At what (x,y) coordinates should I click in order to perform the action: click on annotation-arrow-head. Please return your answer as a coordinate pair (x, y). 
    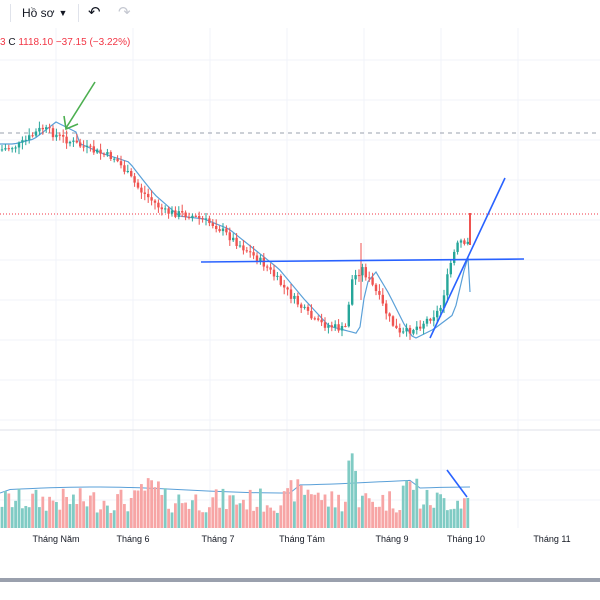
    Looking at the image, I should click on (71, 123).